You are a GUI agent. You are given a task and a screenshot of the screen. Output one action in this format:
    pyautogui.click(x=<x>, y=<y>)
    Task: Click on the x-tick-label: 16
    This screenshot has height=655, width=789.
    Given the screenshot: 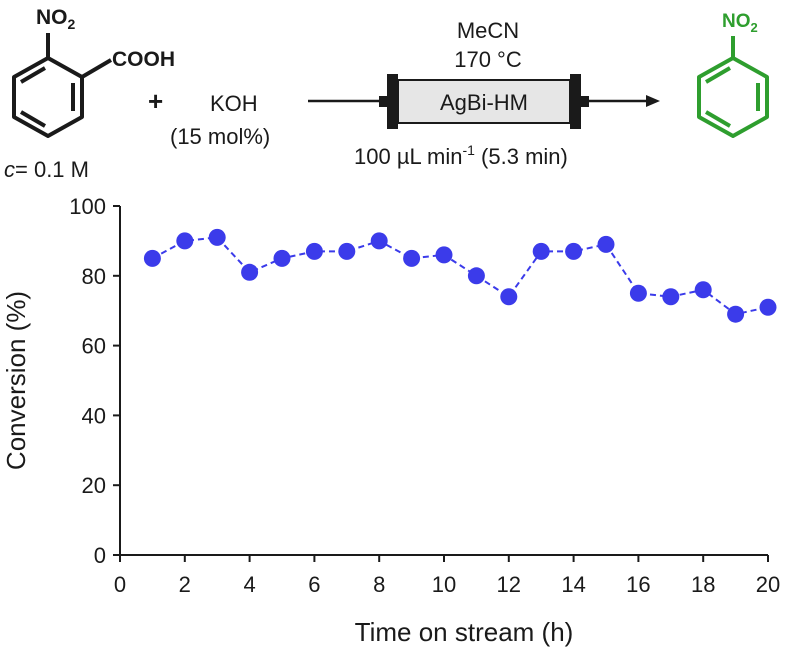 What is the action you would take?
    pyautogui.click(x=638, y=584)
    